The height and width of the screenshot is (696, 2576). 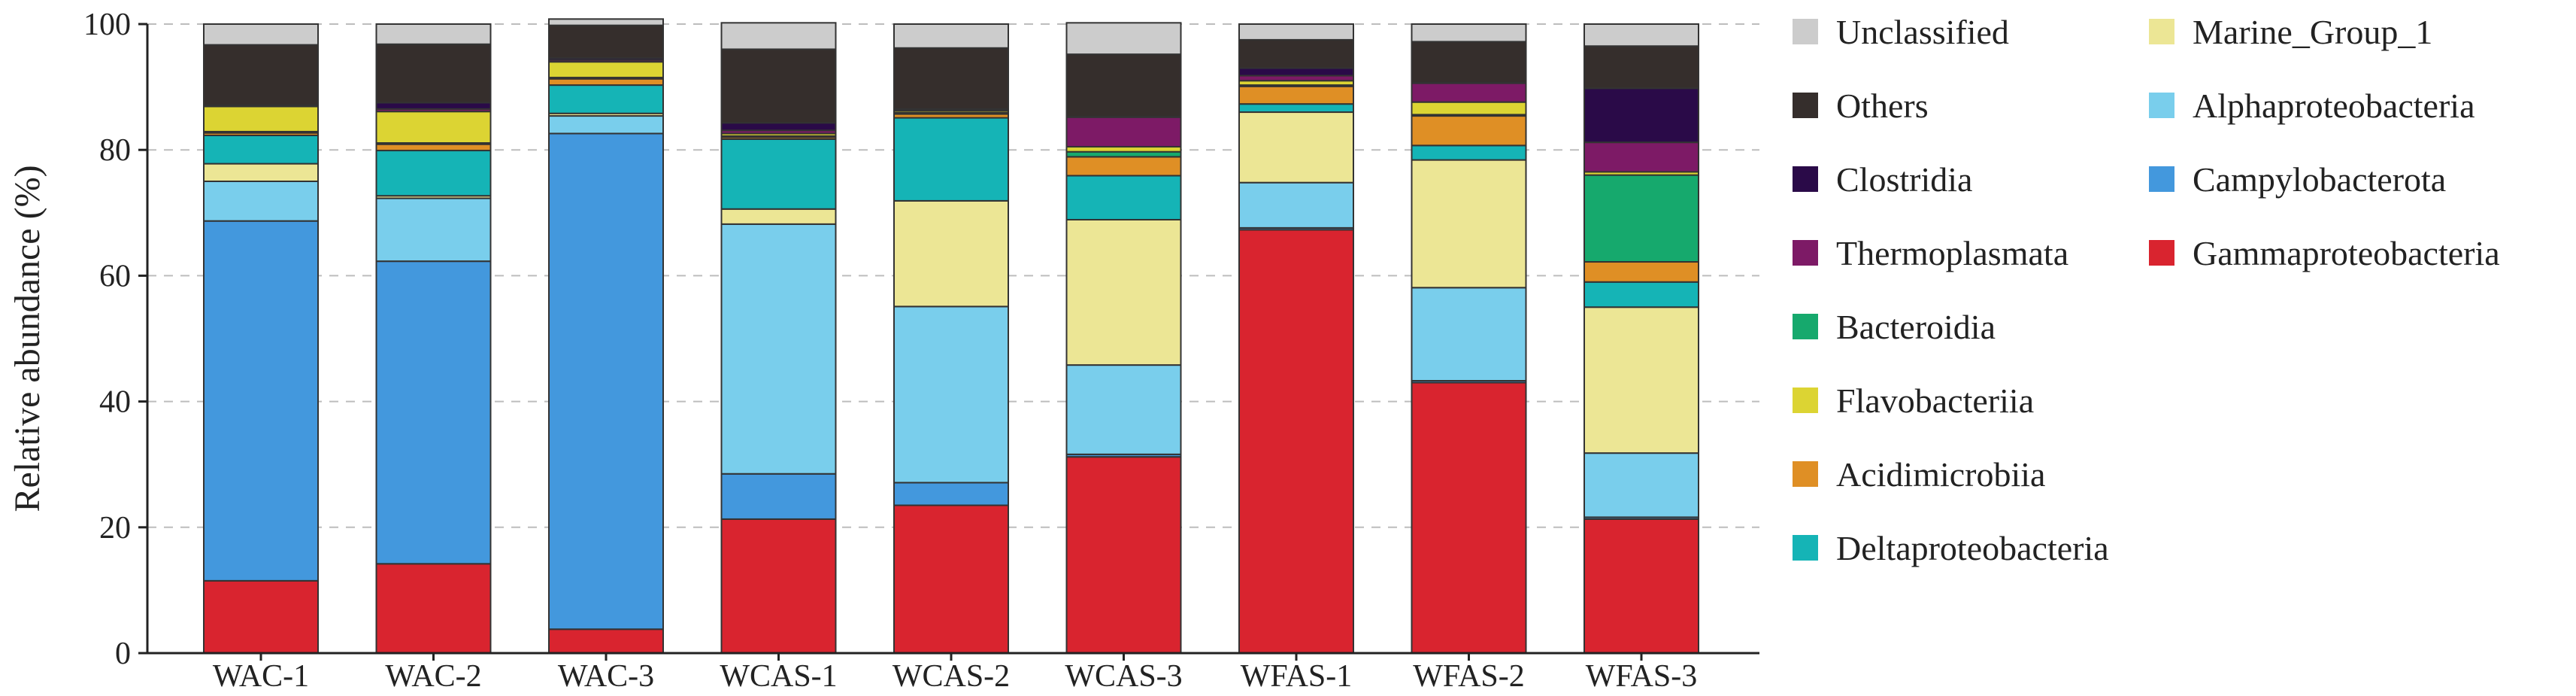 I want to click on y-tick-label: 80, so click(x=115, y=150).